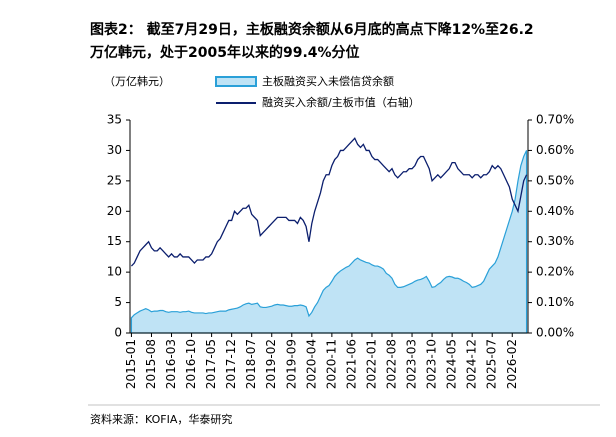 This screenshot has height=437, width=616. What do you see at coordinates (555, 180) in the screenshot?
I see `y2-tick-label: 0.50%` at bounding box center [555, 180].